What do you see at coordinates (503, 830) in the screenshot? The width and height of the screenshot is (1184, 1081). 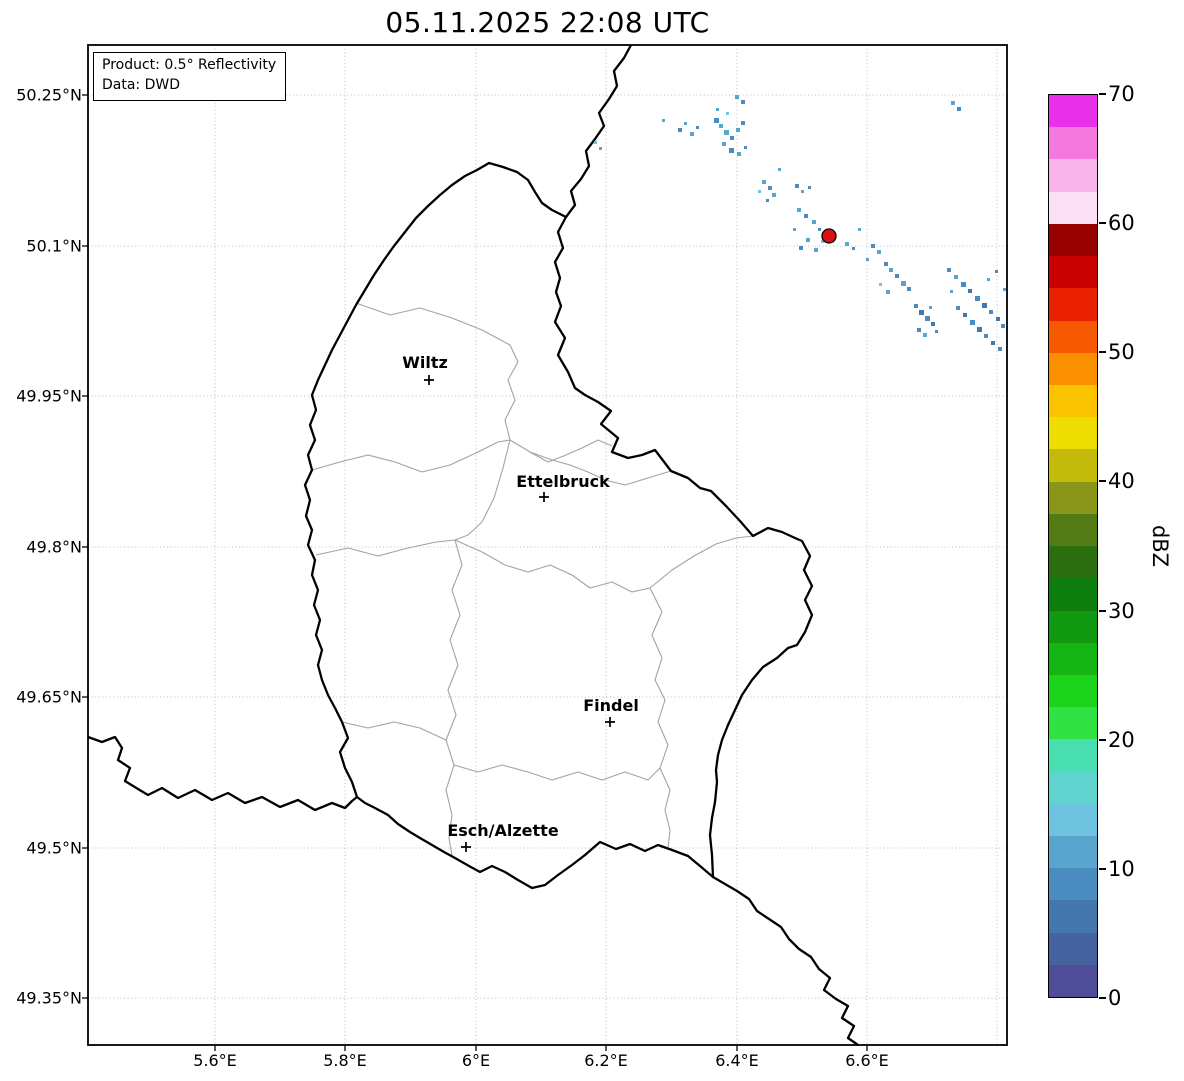 I see `city-label: Esch/Alzette` at bounding box center [503, 830].